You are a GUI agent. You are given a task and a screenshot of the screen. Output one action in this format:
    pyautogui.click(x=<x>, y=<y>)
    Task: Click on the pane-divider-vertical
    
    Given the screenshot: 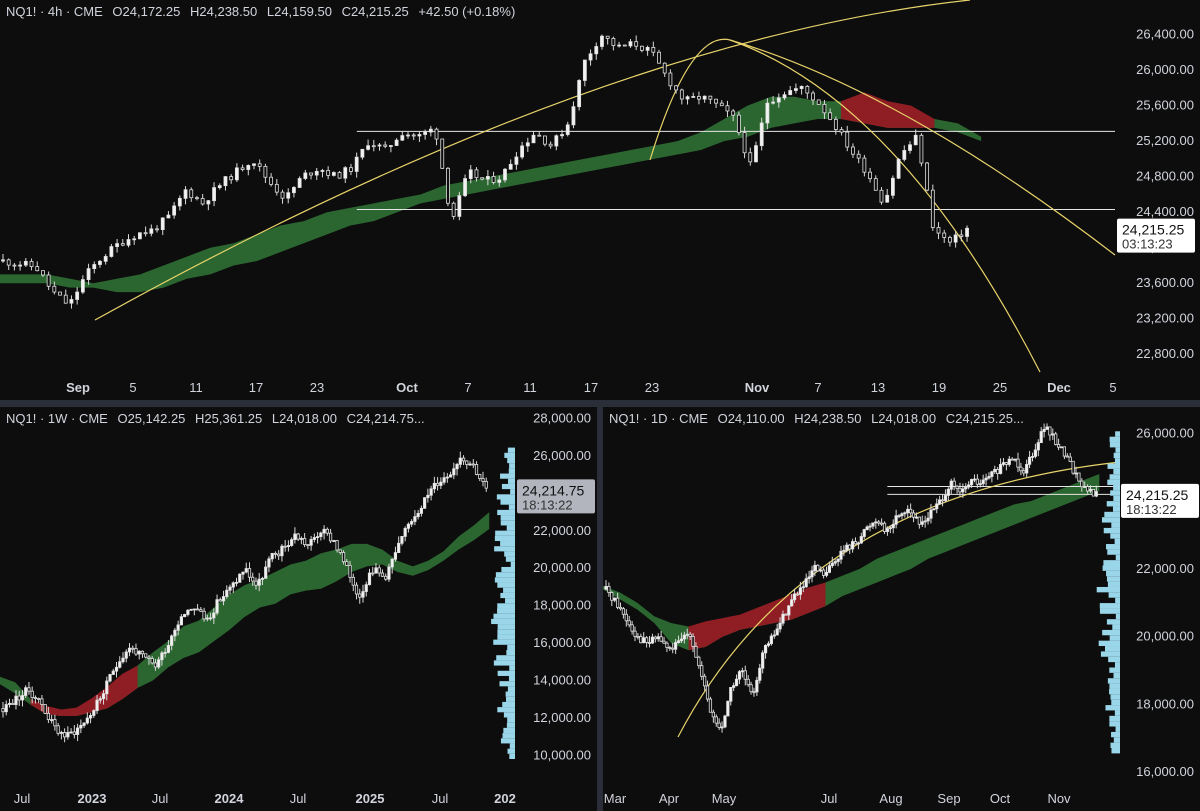 What is the action you would take?
    pyautogui.click(x=600, y=609)
    